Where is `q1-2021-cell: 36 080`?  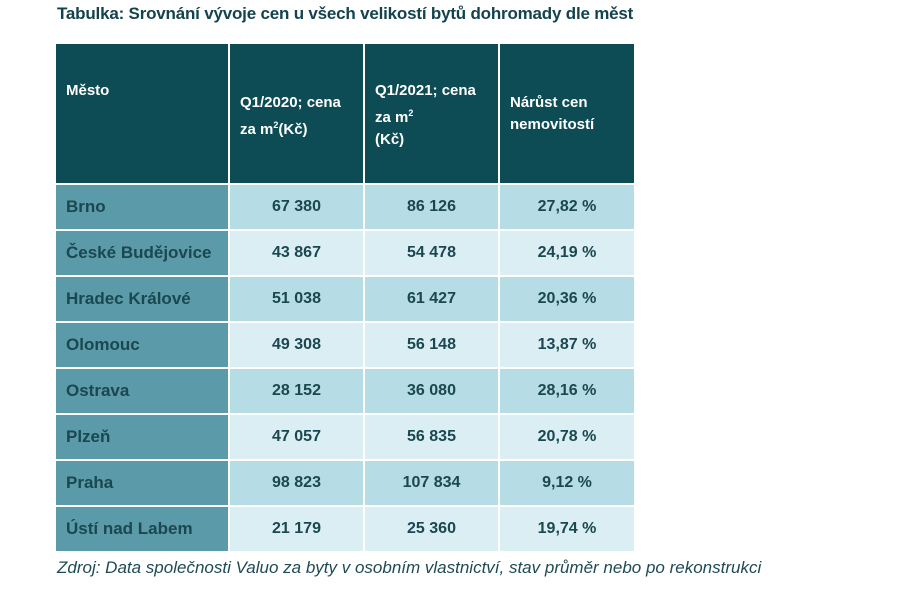
q1-2021-cell: 36 080 is located at coordinates (431, 391).